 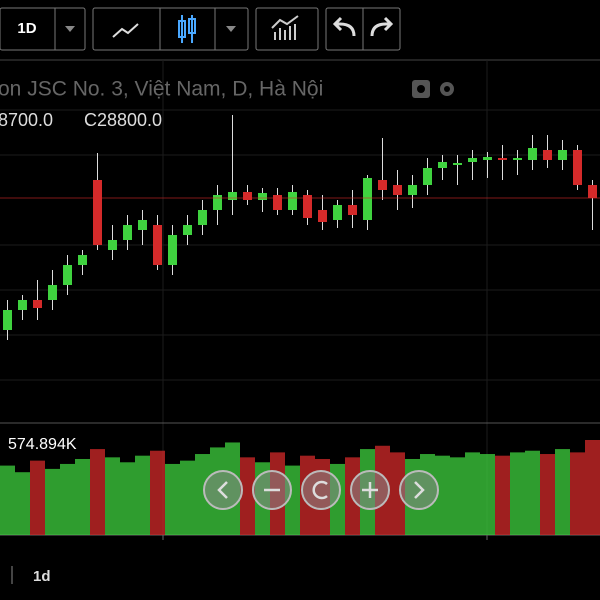 What do you see at coordinates (223, 490) in the screenshot?
I see `scroll-left-button` at bounding box center [223, 490].